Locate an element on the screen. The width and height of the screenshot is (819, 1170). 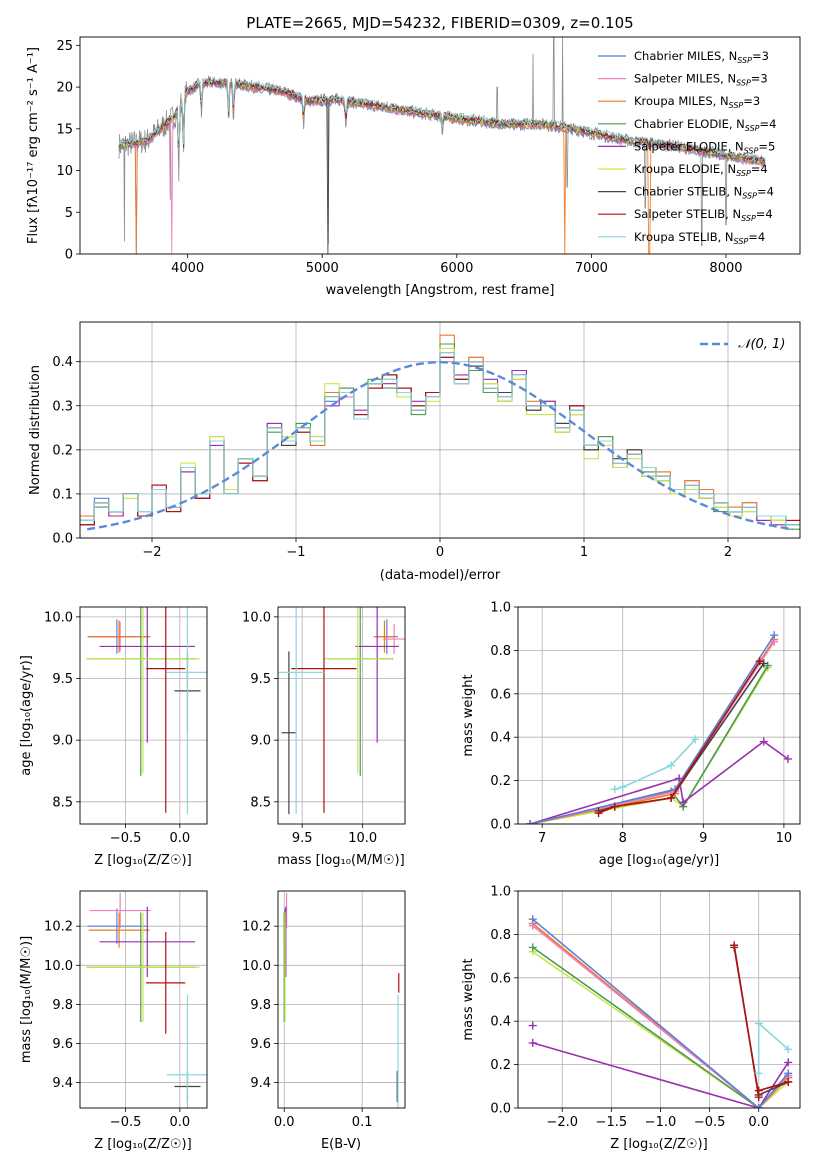
gaussian-curve is located at coordinates (440, 445).